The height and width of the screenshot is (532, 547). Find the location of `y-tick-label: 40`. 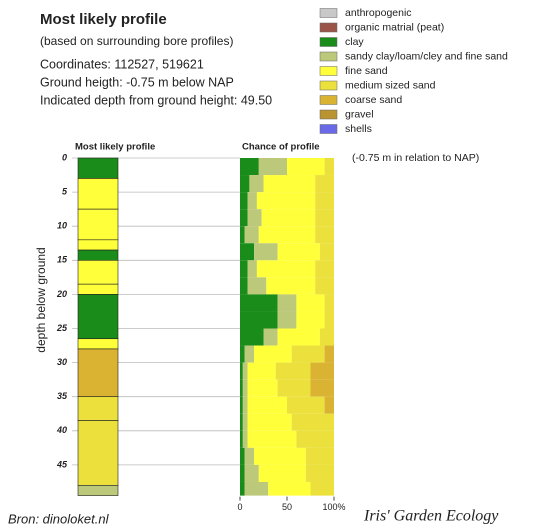

y-tick-label: 40 is located at coordinates (61, 430).